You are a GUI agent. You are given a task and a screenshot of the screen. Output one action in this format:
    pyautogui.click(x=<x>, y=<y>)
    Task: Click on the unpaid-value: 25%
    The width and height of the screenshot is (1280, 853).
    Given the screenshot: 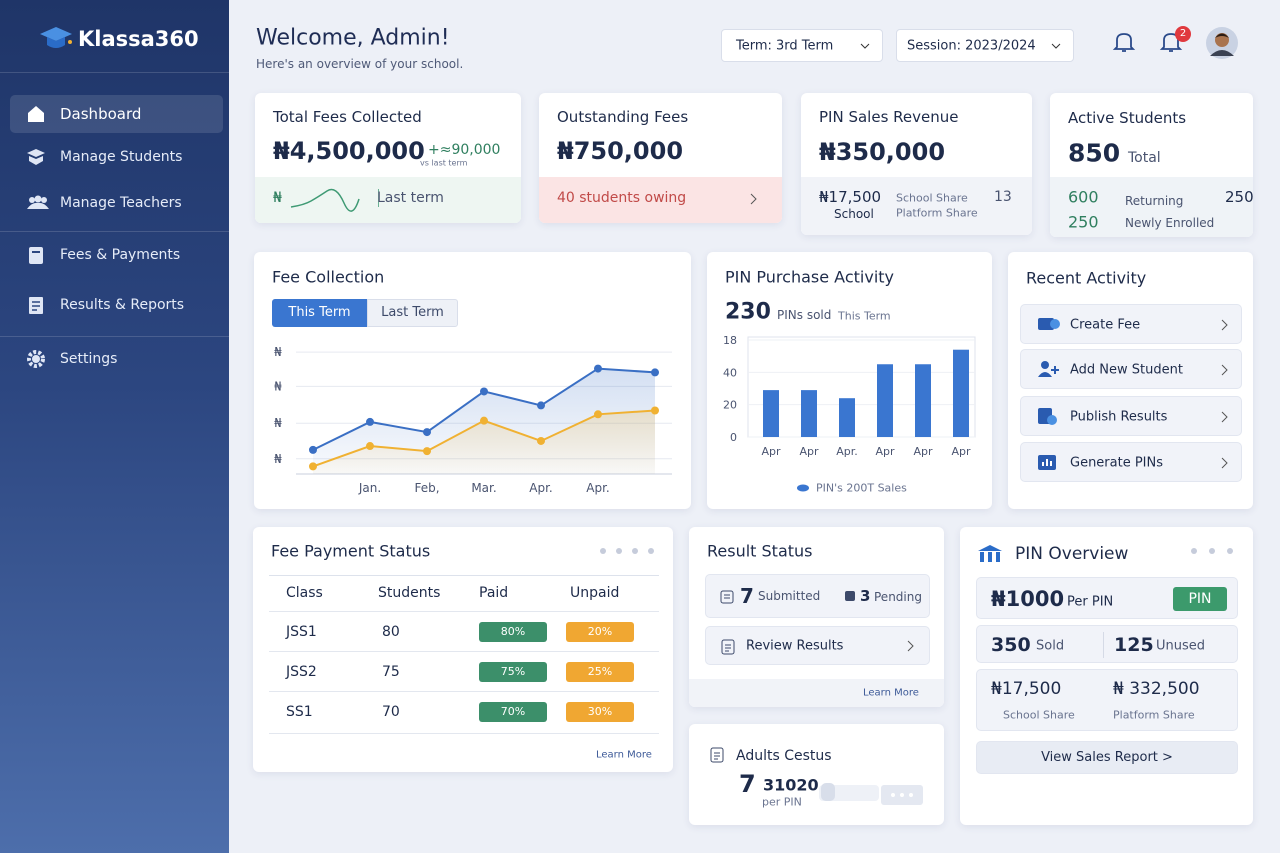 What is the action you would take?
    pyautogui.click(x=600, y=671)
    